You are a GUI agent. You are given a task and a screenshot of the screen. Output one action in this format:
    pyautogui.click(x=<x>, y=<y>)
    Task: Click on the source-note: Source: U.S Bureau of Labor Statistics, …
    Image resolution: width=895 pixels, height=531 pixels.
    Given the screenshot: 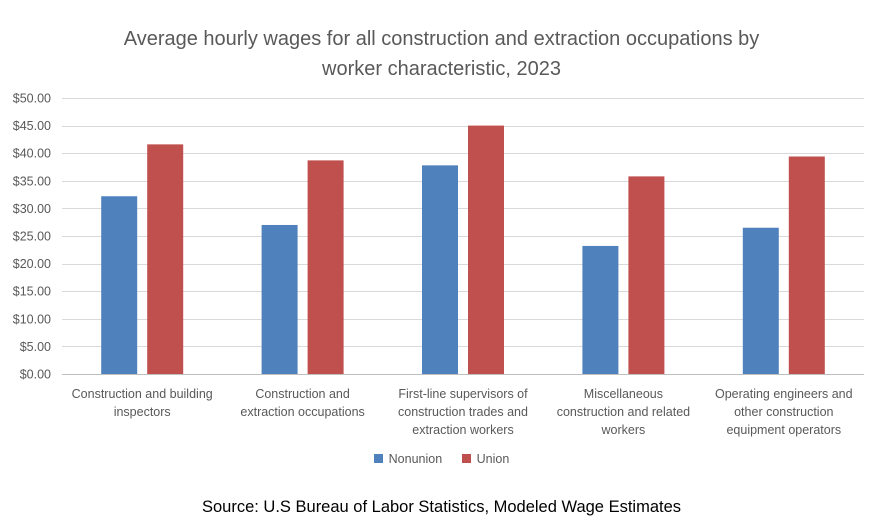 What is the action you would take?
    pyautogui.click(x=441, y=507)
    